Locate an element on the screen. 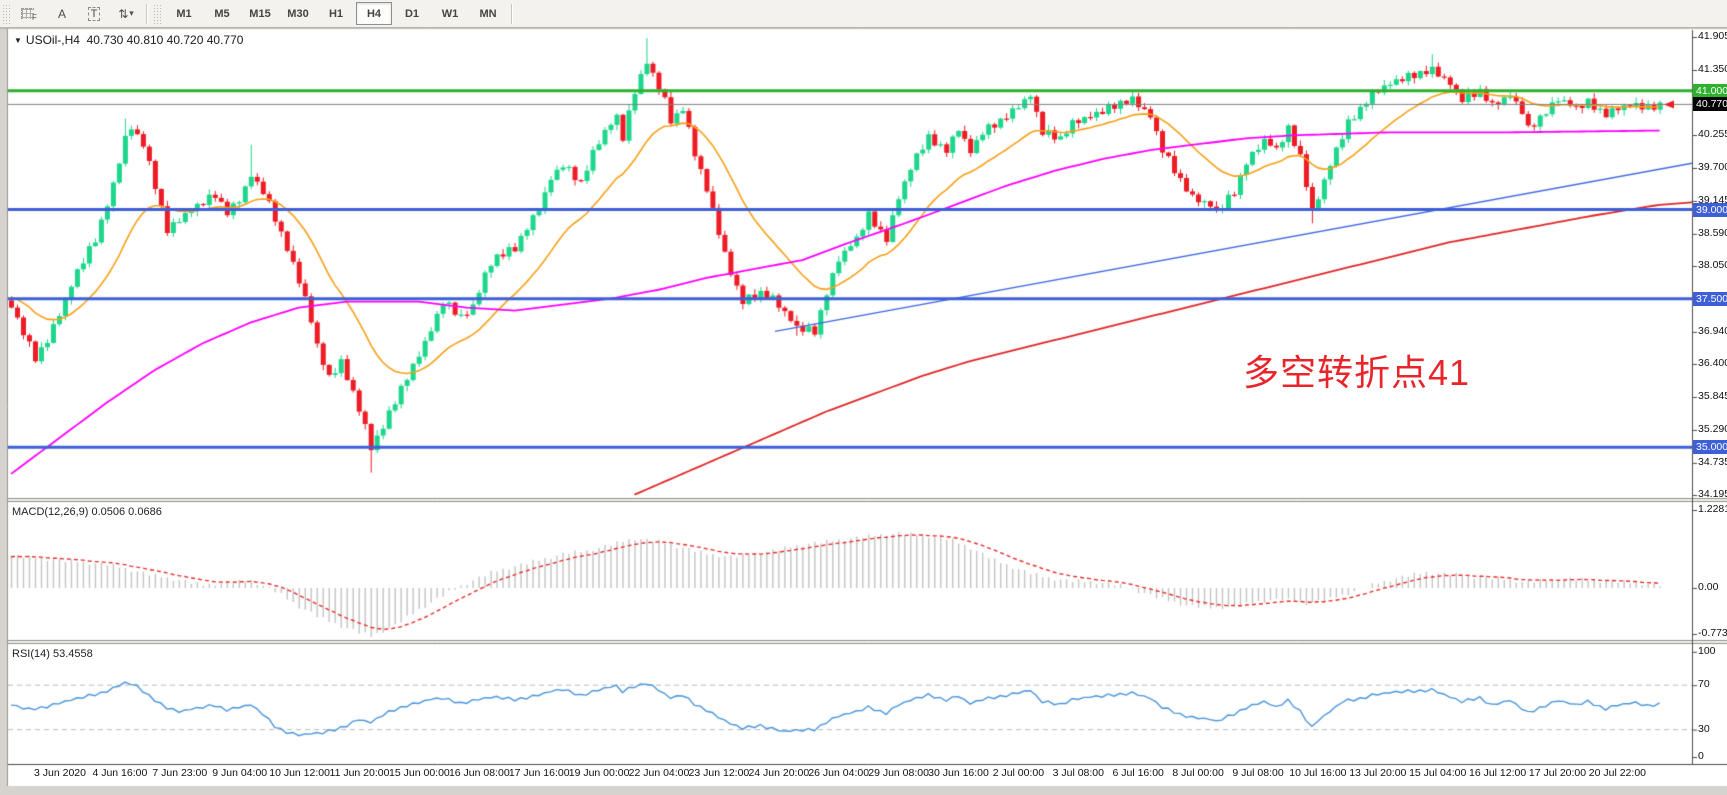 The width and height of the screenshot is (1727, 795). timeframe-button-group: M1 M5 M15 M30 H1 H4 D1 W1 MN is located at coordinates (336, 13).